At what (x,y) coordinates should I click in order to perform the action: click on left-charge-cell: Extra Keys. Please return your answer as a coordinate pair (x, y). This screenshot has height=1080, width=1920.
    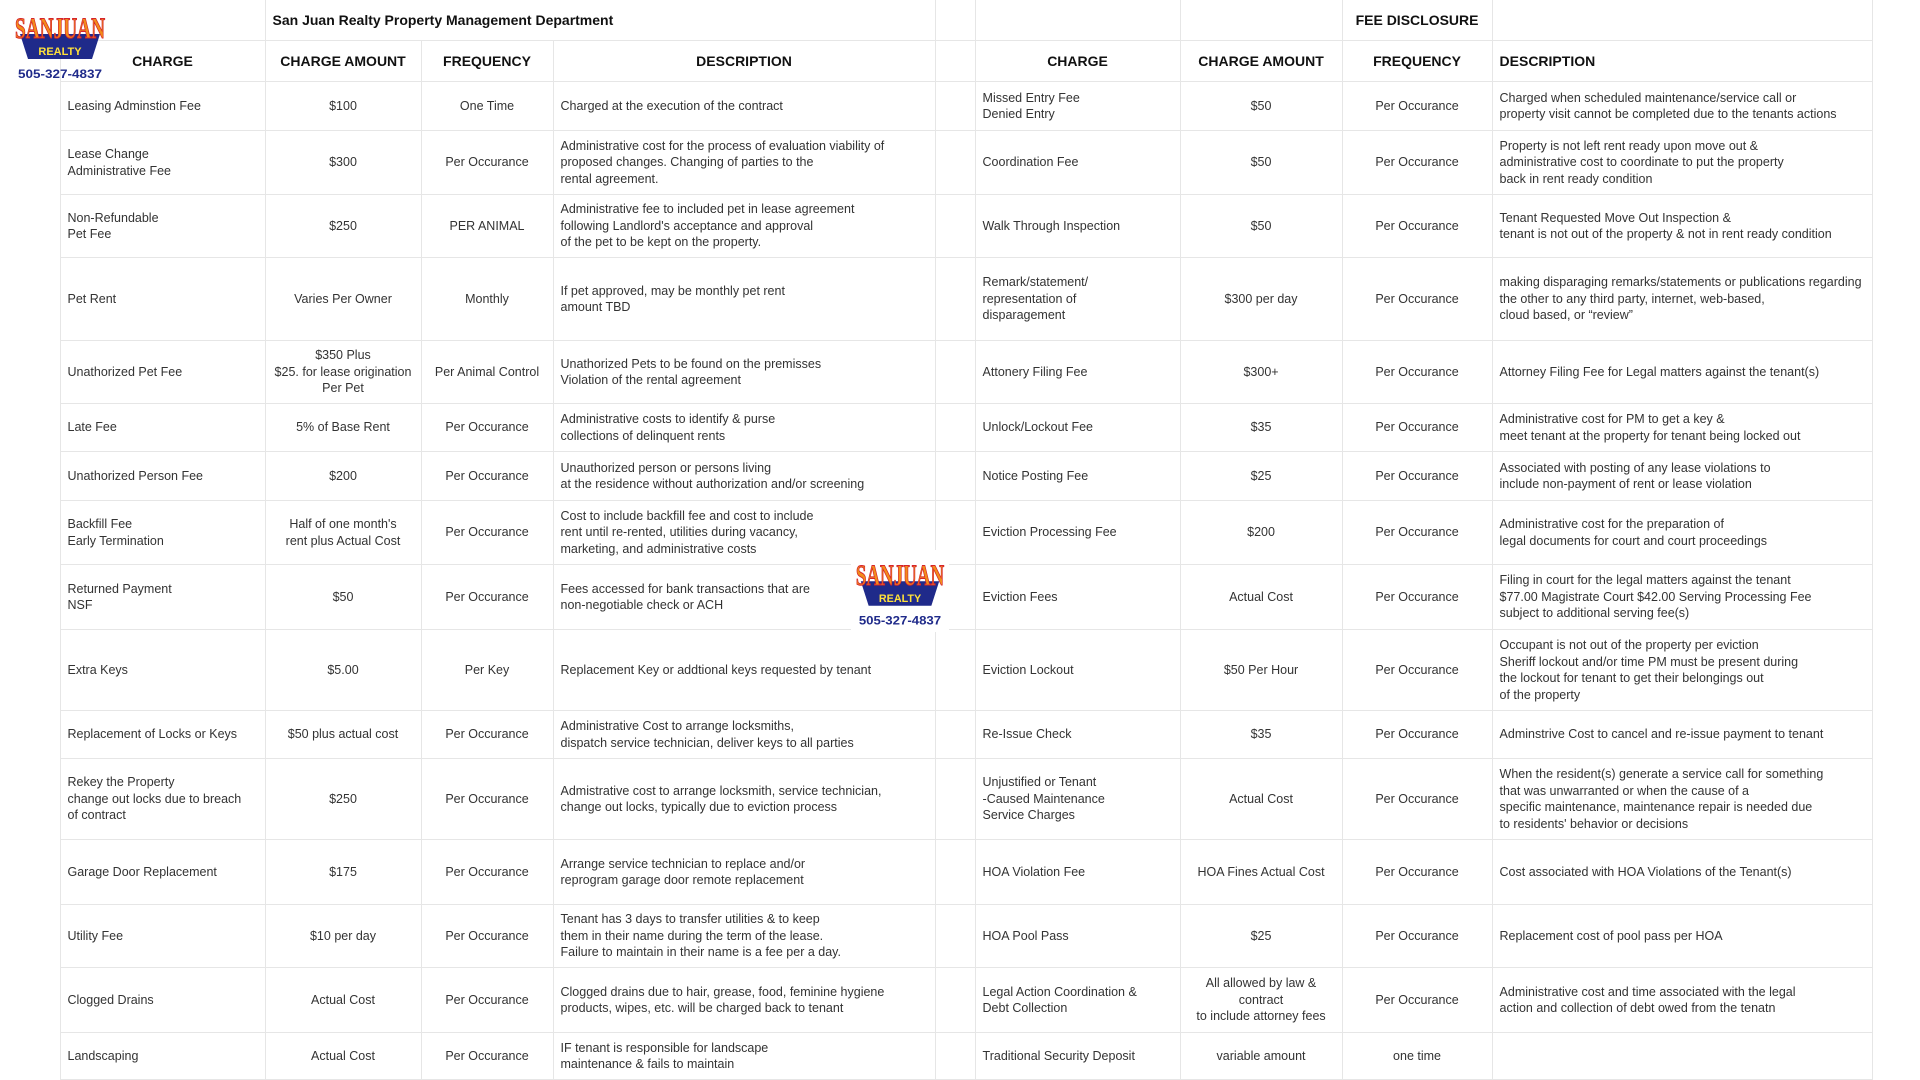
    Looking at the image, I should click on (162, 670).